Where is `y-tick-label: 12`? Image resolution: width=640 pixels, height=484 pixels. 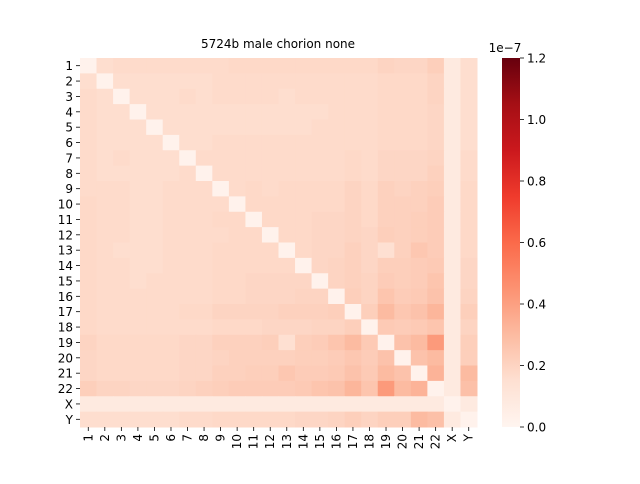 y-tick-label: 12 is located at coordinates (65, 235).